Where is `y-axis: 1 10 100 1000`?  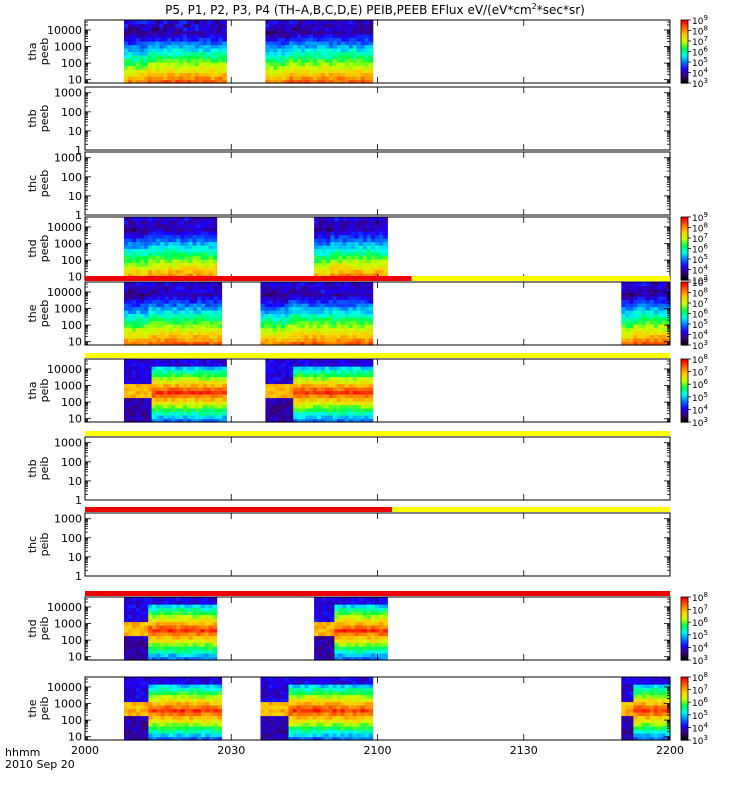
y-axis: 1 10 100 1000 is located at coordinates (362, 187).